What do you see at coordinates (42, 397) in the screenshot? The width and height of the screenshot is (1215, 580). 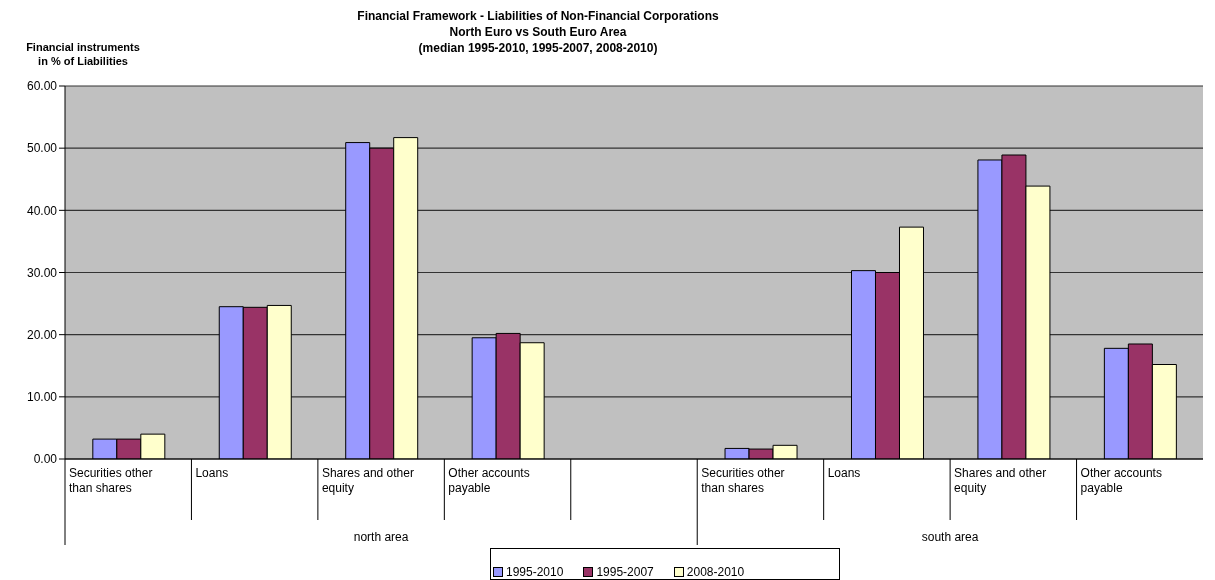 I see `y-tick-label: 10.00` at bounding box center [42, 397].